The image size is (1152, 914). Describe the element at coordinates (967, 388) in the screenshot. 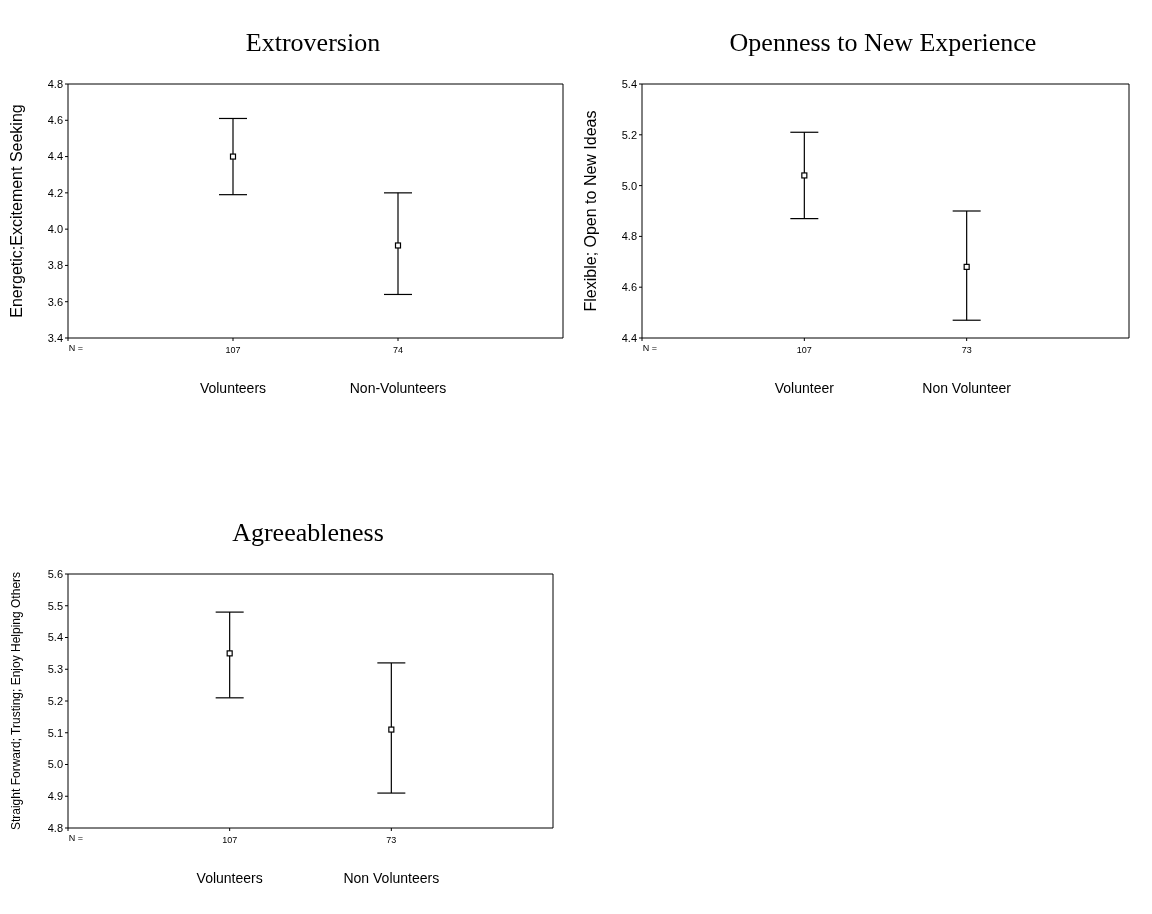

I see `x-tick-label: Non Volunteer` at that location.